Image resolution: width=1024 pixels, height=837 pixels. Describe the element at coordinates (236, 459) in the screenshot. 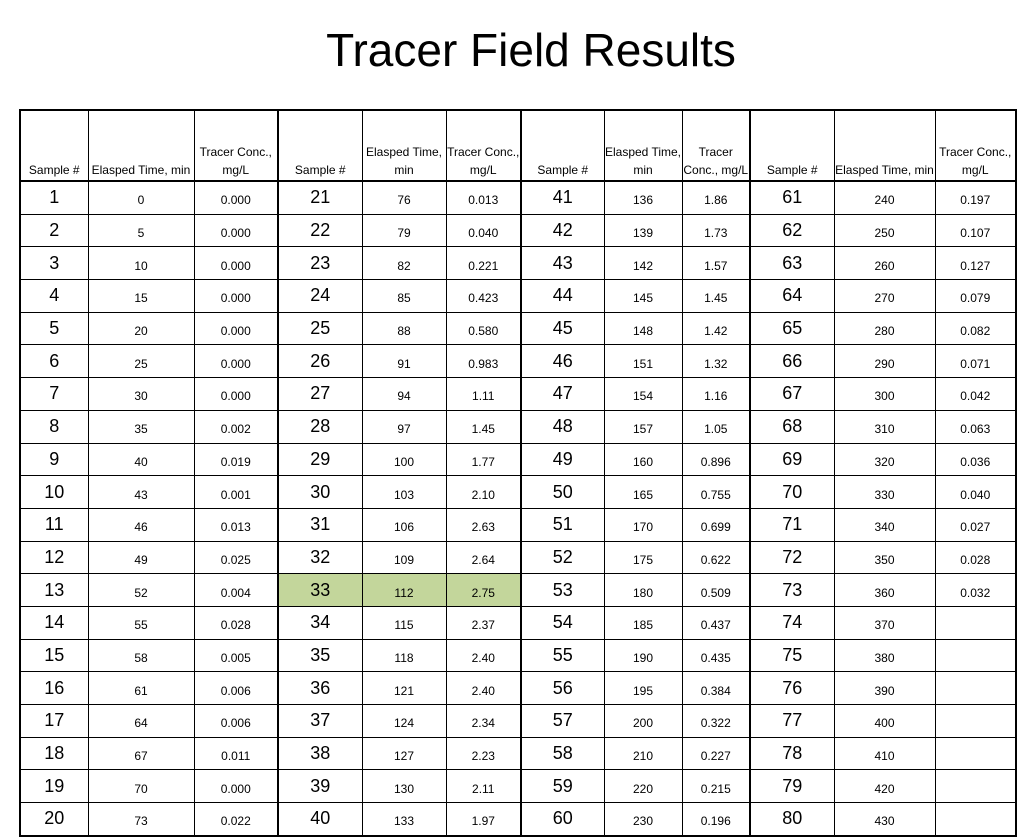

I see `tracer-conc-cell: 0.019` at that location.